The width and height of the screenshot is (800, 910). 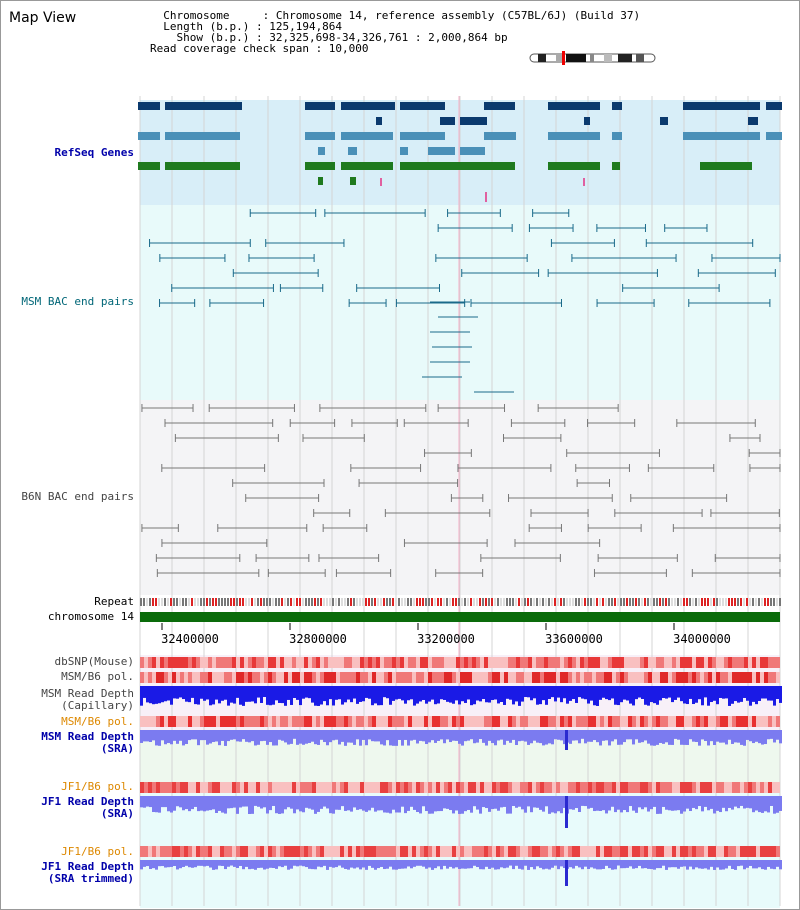 What do you see at coordinates (486, 197) in the screenshot?
I see `gene-marker` at bounding box center [486, 197].